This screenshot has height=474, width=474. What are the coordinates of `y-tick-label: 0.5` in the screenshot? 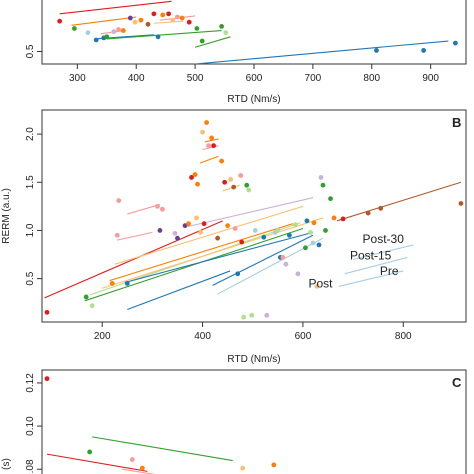 It's located at (30, 51).